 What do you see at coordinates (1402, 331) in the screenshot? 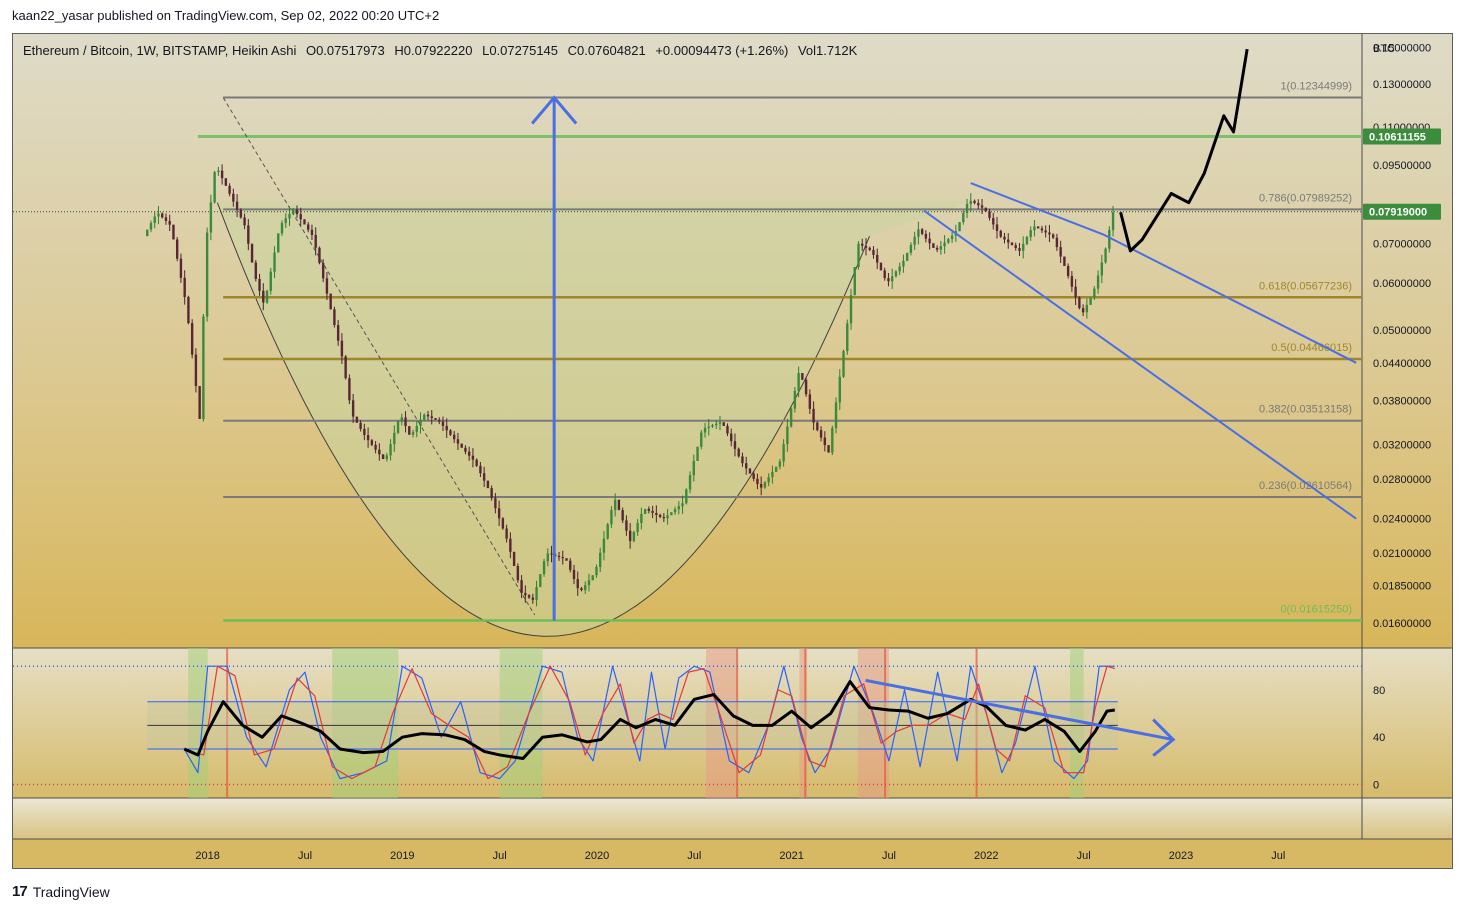
I see `price-tick-label: 0.05000000` at bounding box center [1402, 331].